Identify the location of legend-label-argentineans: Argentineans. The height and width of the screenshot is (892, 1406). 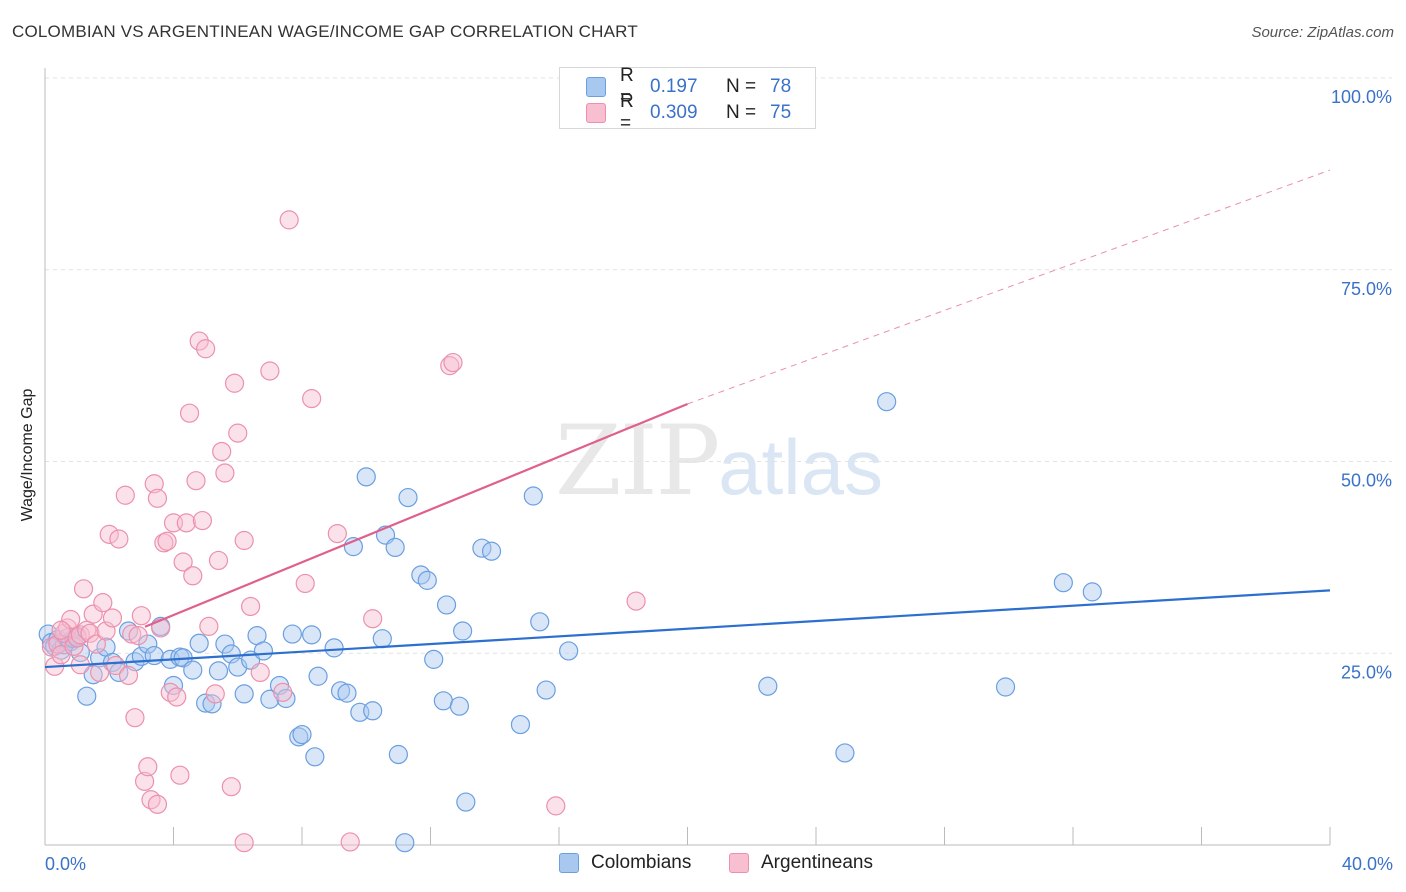
(817, 862).